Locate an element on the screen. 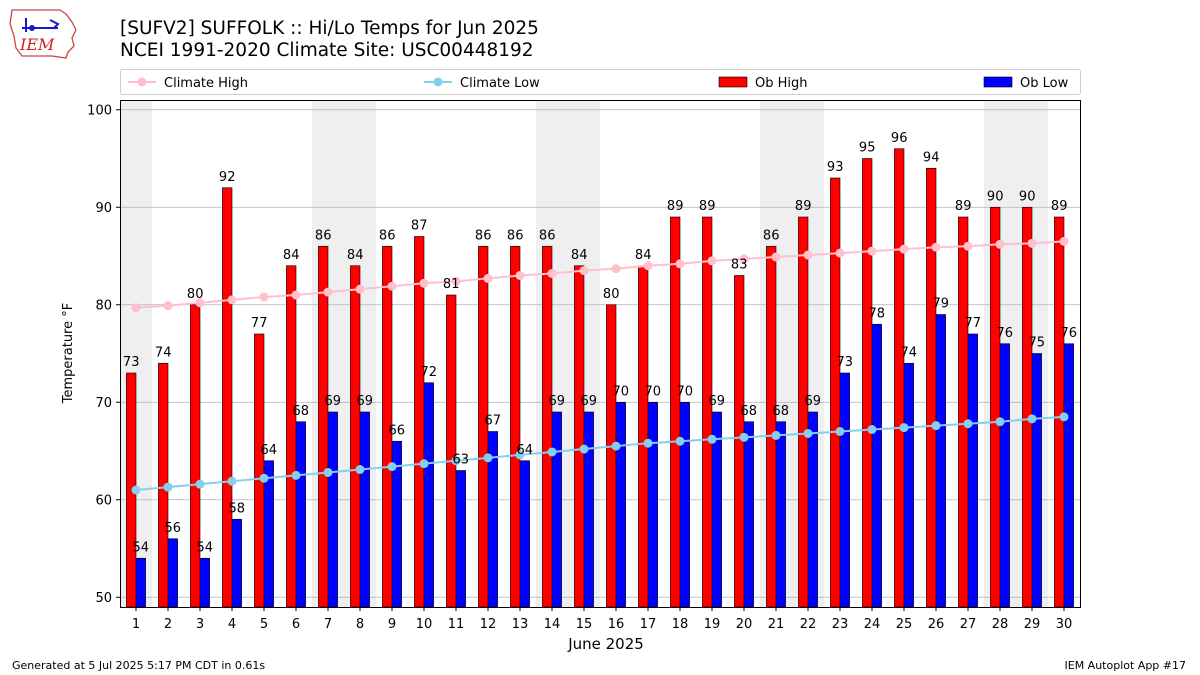  ob-high-bar-label: 95 is located at coordinates (867, 148).